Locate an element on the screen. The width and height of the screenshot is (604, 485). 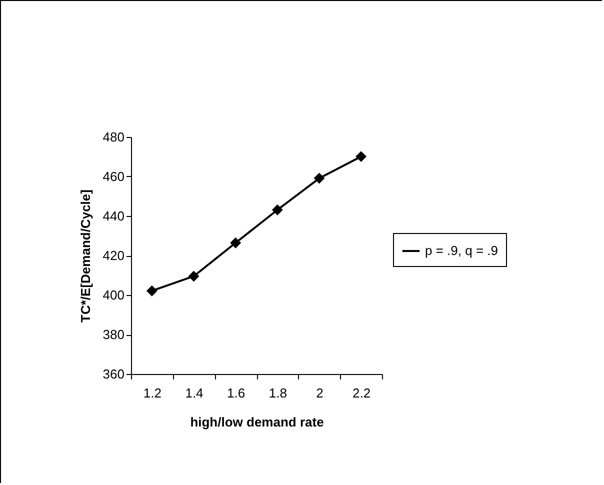
y-tick-label: 360 is located at coordinates (113, 374).